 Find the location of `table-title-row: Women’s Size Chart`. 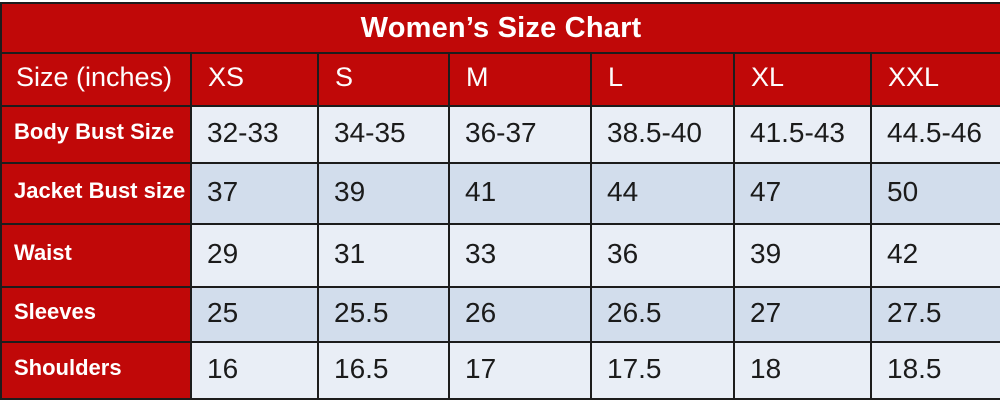

table-title-row: Women’s Size Chart is located at coordinates (500, 28).